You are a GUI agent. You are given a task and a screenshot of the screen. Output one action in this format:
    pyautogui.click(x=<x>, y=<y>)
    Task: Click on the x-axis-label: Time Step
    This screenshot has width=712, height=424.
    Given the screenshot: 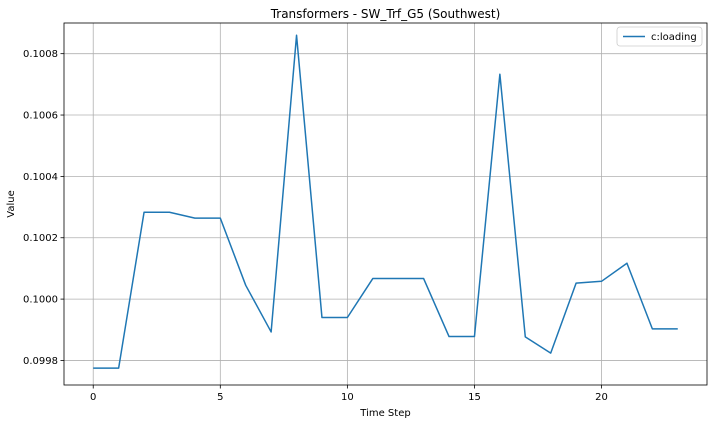 What is the action you would take?
    pyautogui.click(x=384, y=413)
    